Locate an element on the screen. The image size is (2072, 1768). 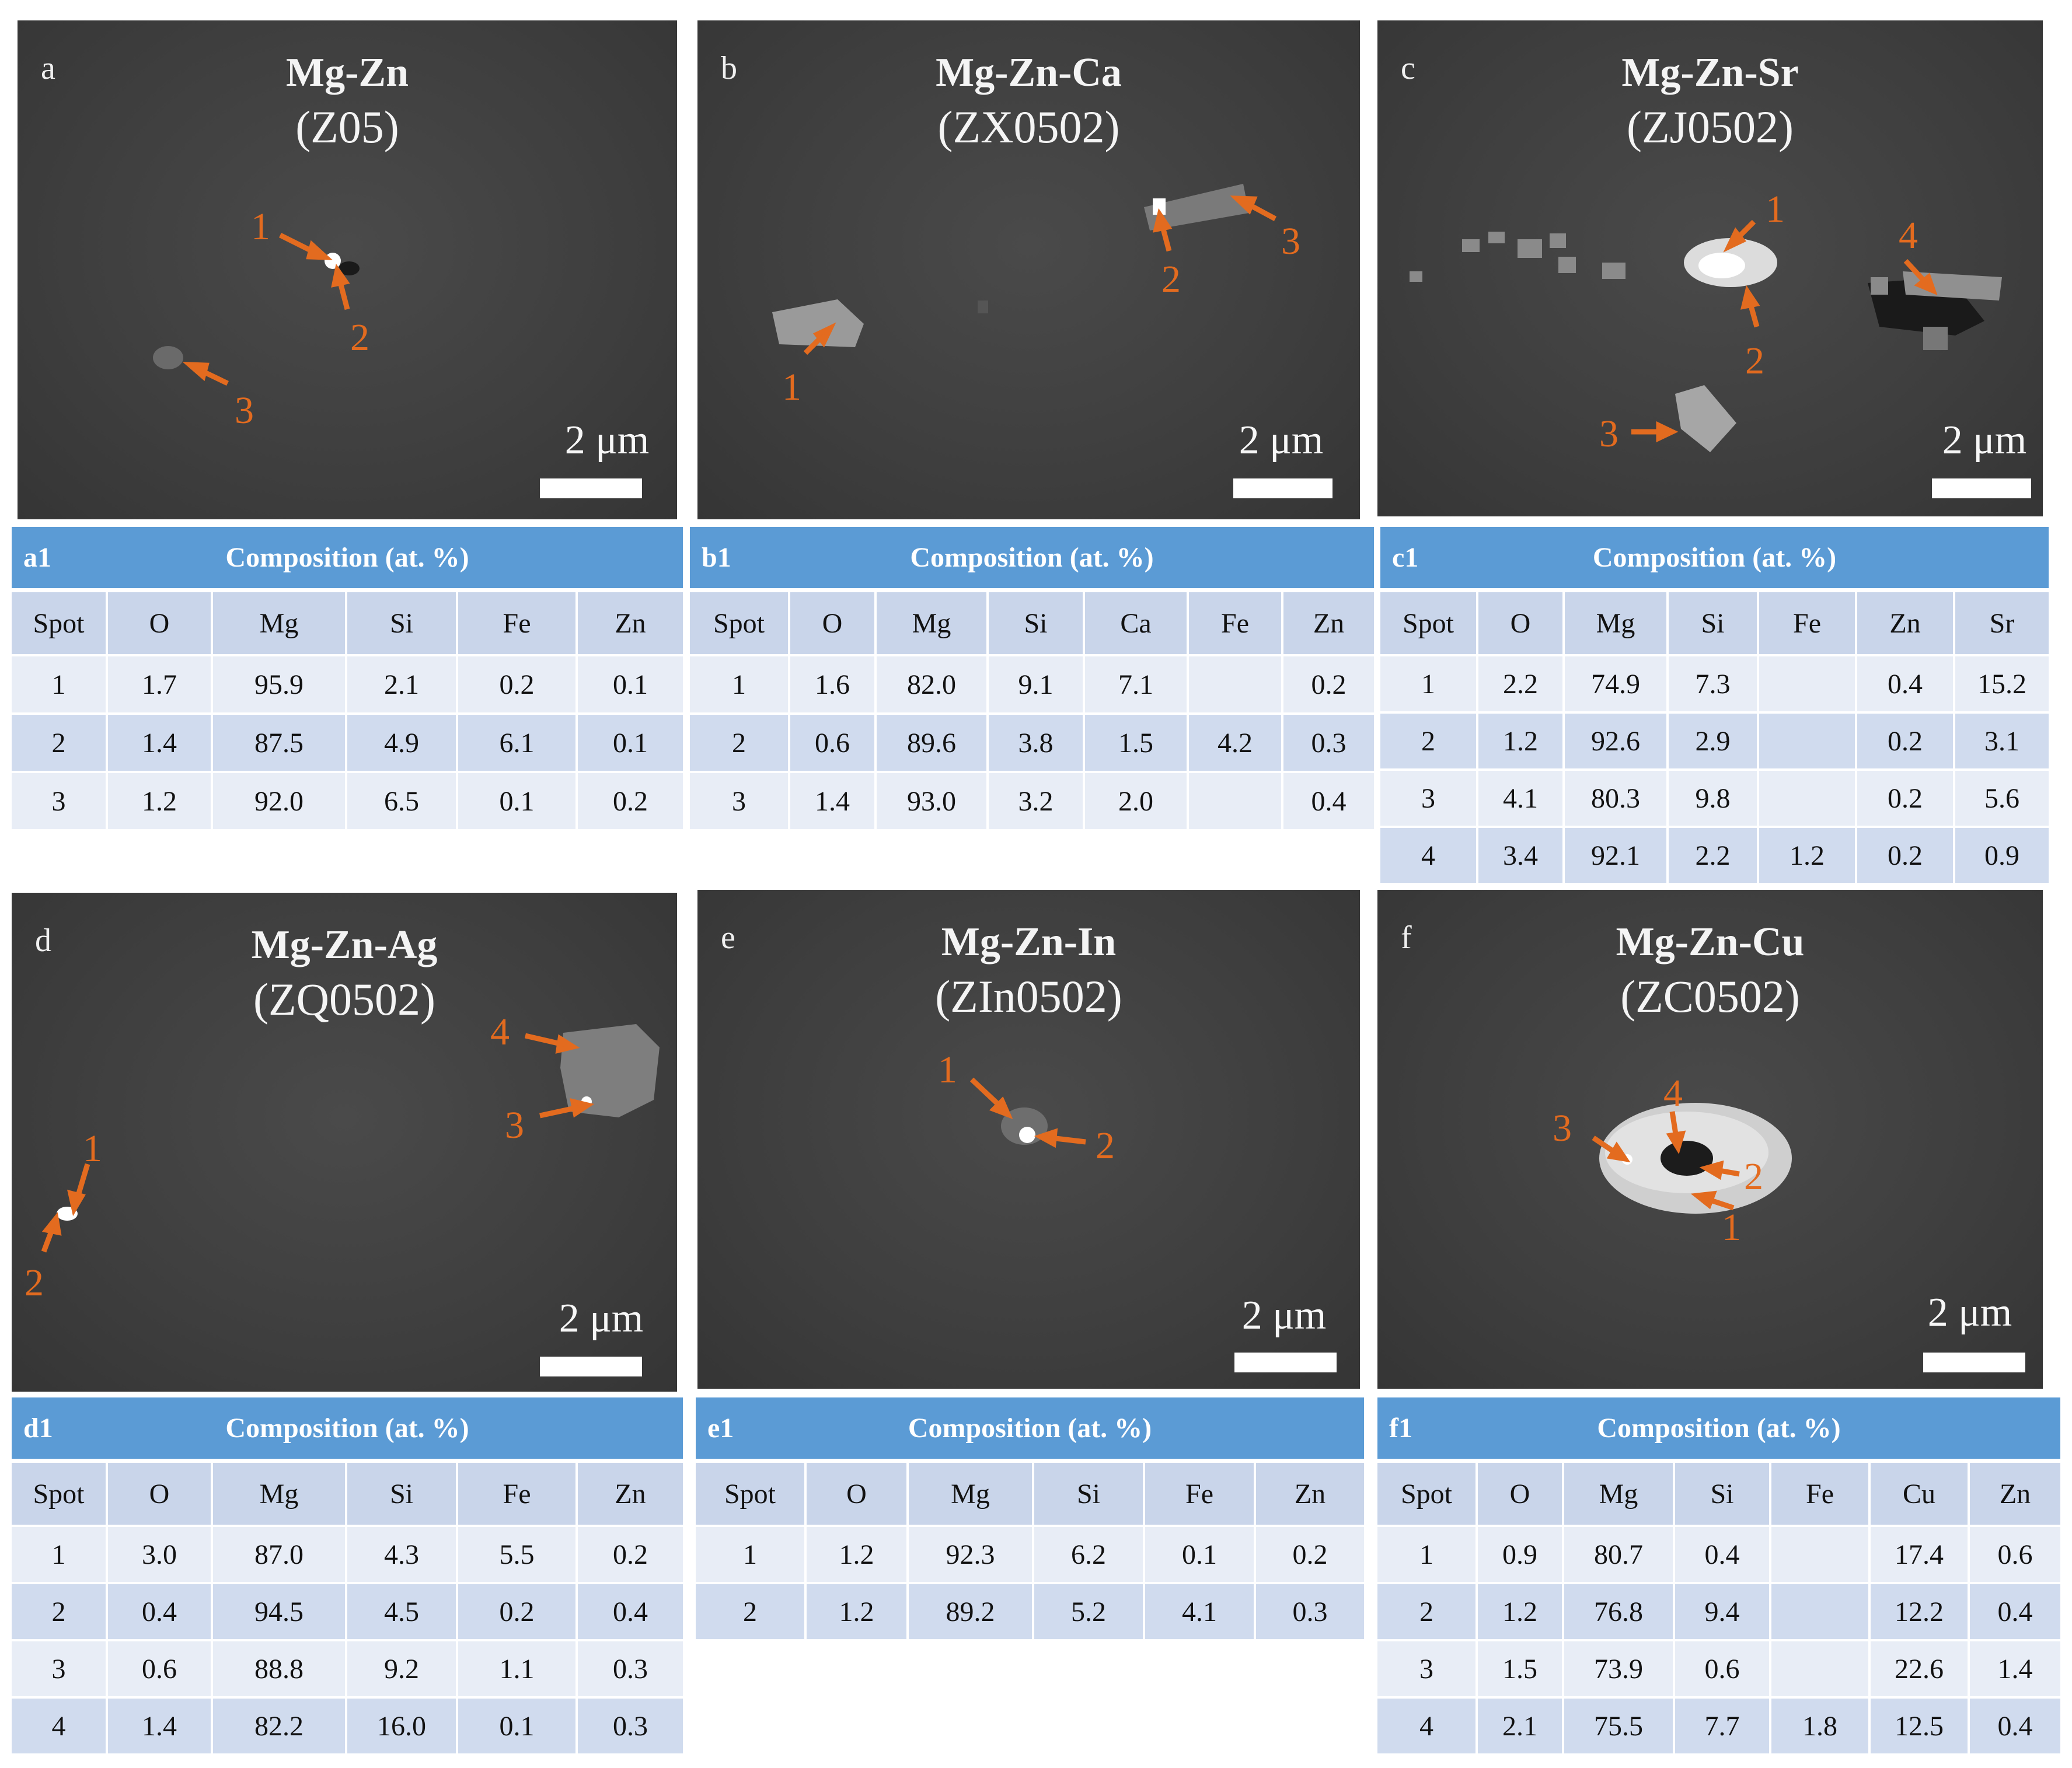
table-cell: 1.4 is located at coordinates (833, 801).